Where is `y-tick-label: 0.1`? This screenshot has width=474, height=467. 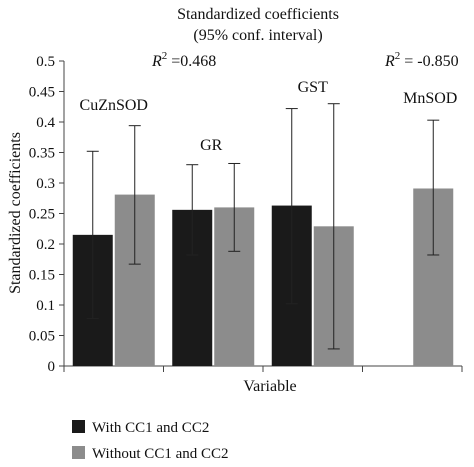
y-tick-label: 0.1 is located at coordinates (45, 306).